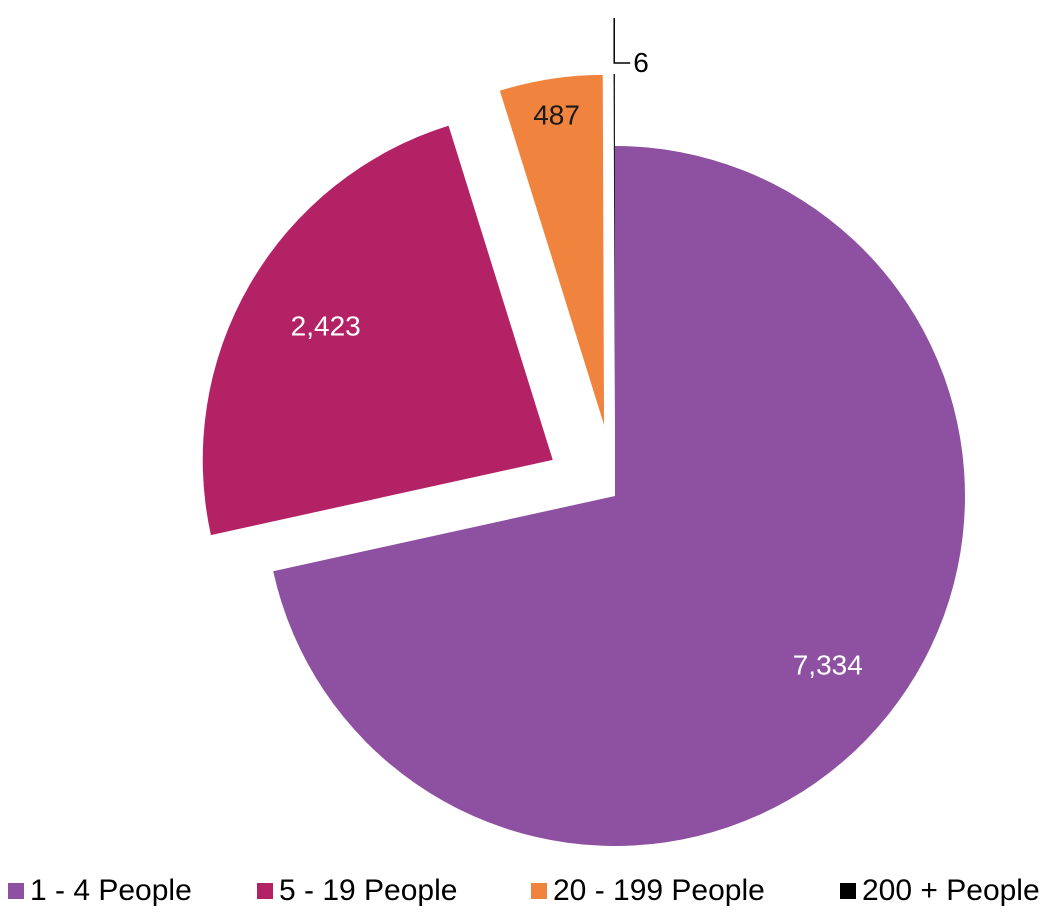  I want to click on data-label-1-4-people: 7,334, so click(828, 664).